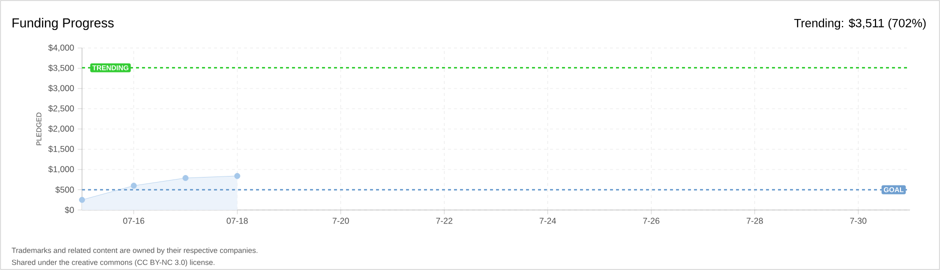 This screenshot has width=940, height=270. I want to click on y-tick-label: $1,500, so click(61, 149).